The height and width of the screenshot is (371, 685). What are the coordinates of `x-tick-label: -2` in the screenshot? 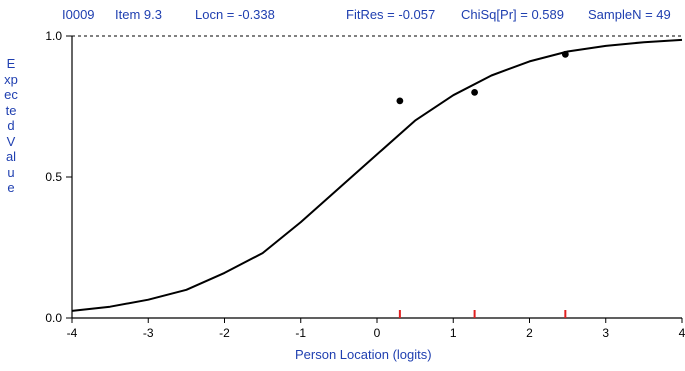 It's located at (224, 333).